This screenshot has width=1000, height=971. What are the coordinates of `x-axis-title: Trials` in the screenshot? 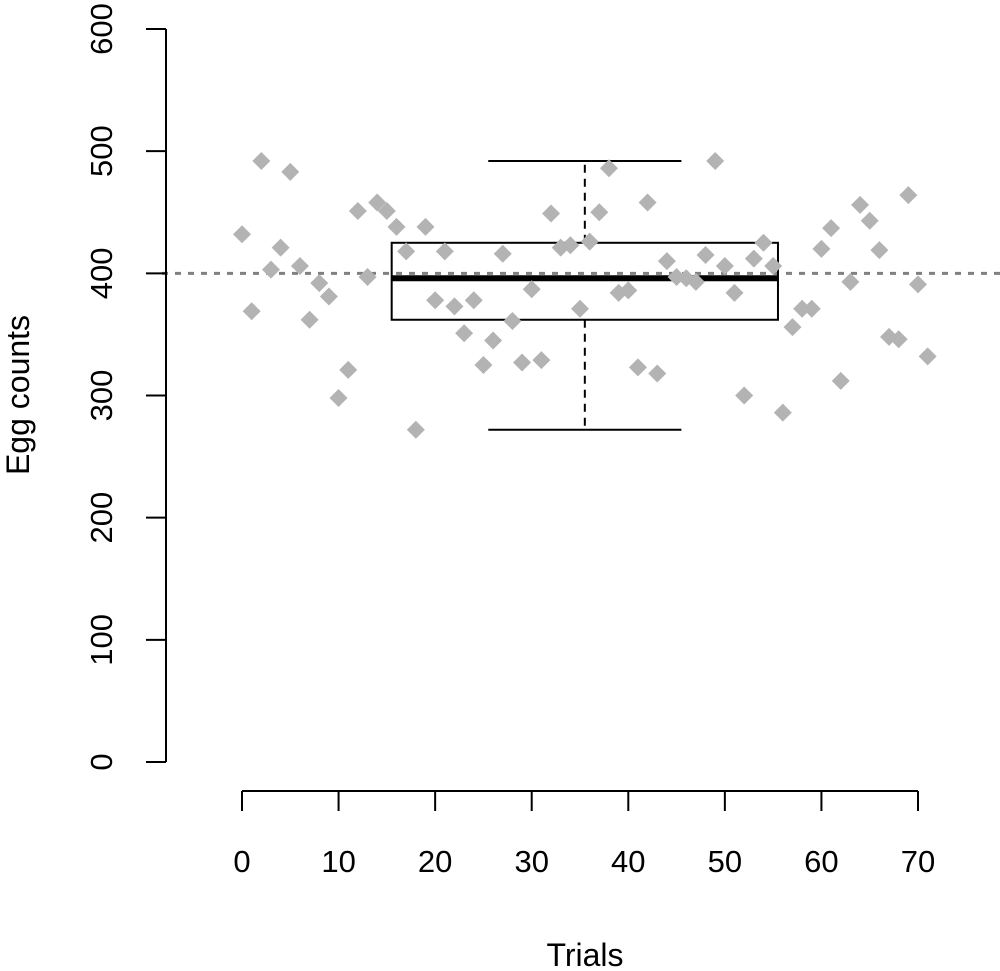 It's located at (584, 954).